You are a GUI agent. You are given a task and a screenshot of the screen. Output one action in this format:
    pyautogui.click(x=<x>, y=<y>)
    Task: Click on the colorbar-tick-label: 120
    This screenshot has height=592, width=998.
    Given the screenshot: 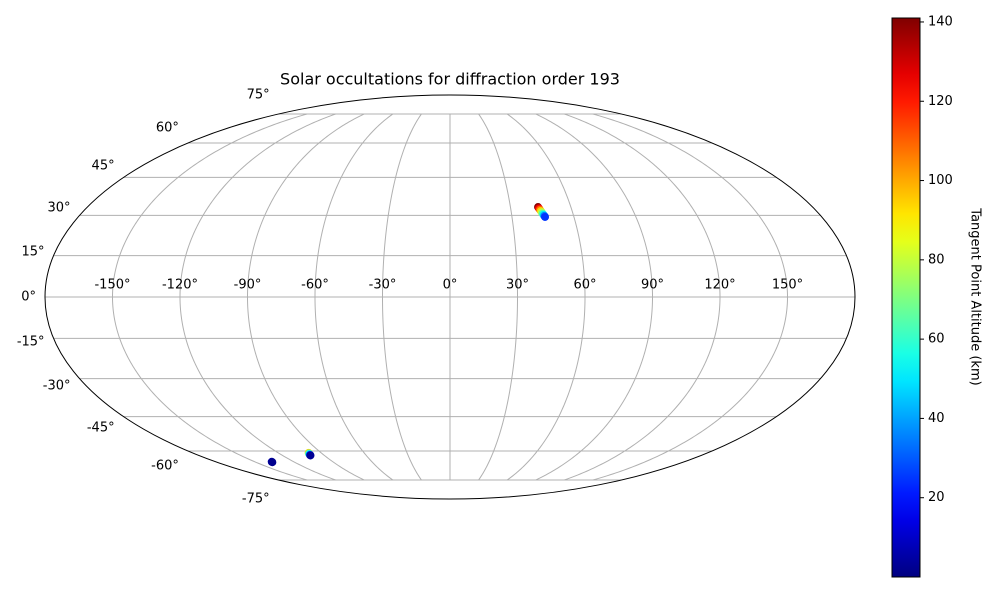 What is the action you would take?
    pyautogui.click(x=940, y=101)
    